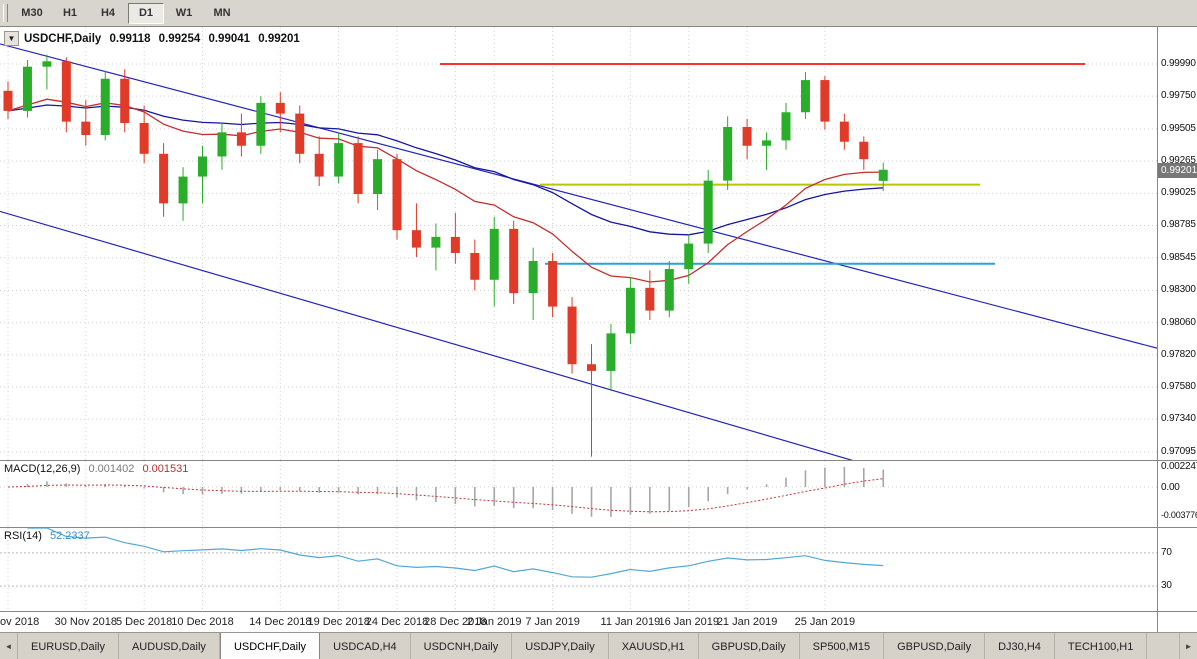 The width and height of the screenshot is (1197, 659). What do you see at coordinates (1178, 386) in the screenshot?
I see `price-axis-label: 0.97580` at bounding box center [1178, 386].